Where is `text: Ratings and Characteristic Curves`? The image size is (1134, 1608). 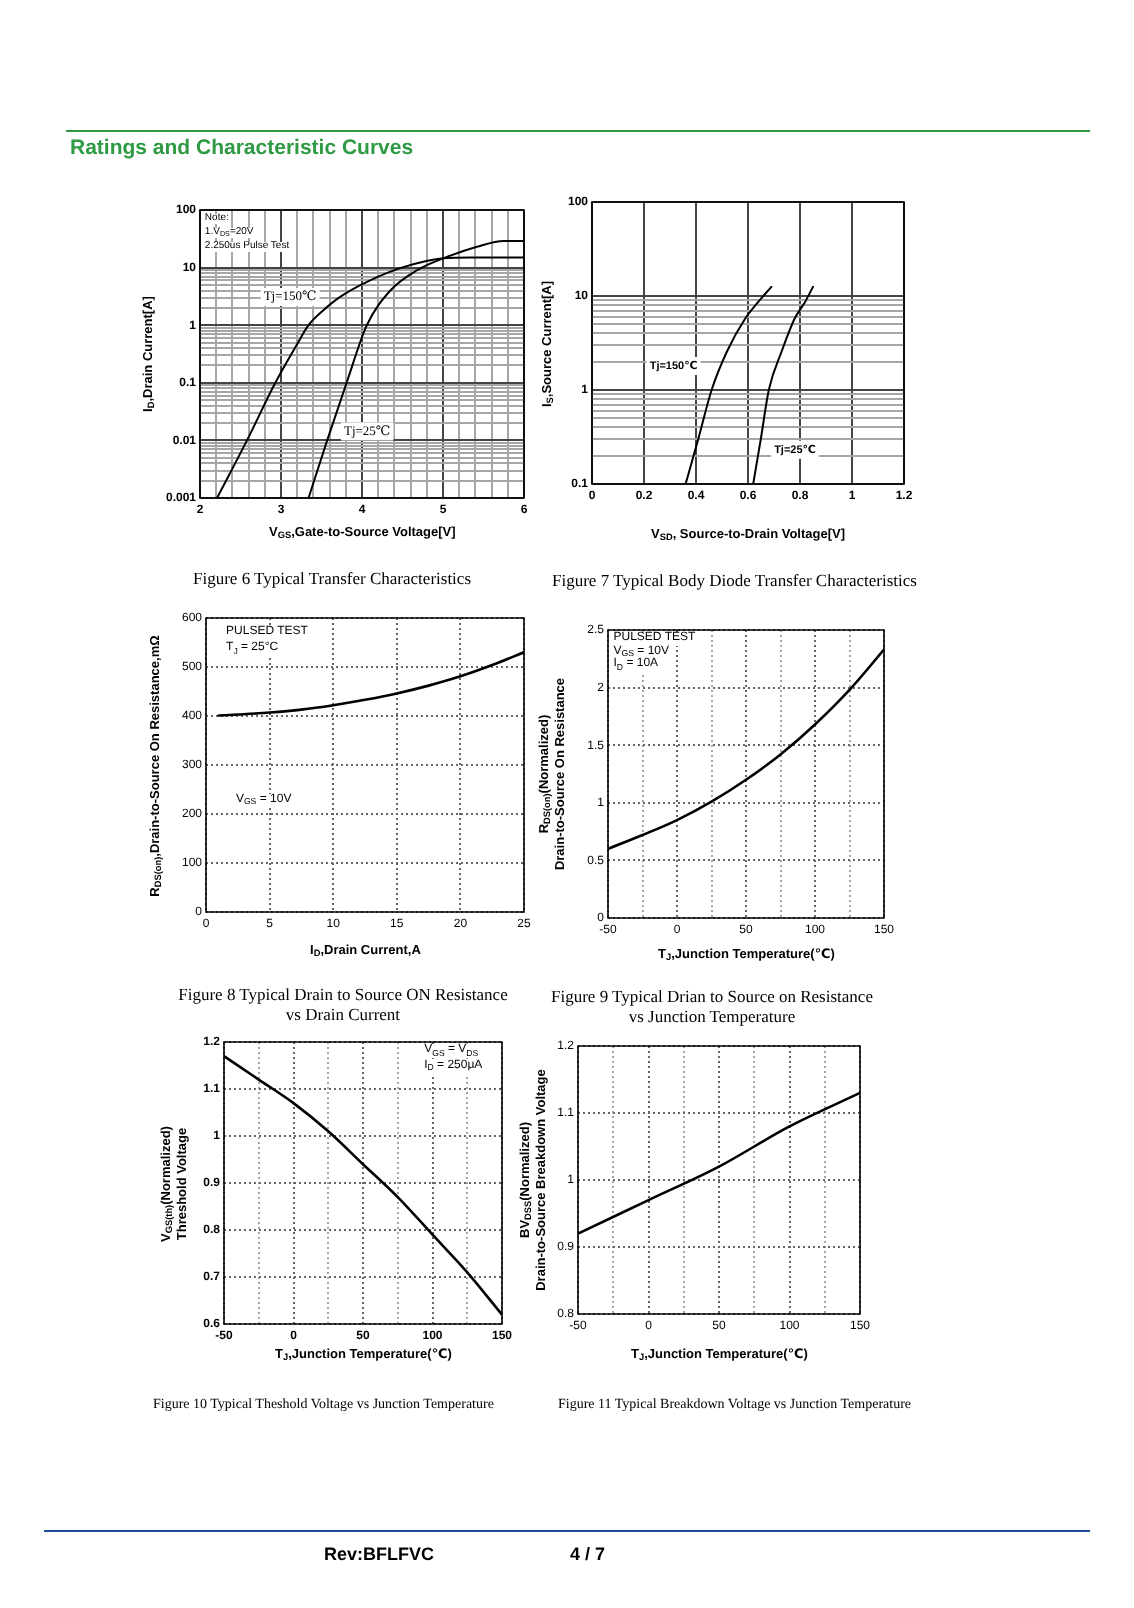
text: Ratings and Characteristic Curves is located at coordinates (242, 148).